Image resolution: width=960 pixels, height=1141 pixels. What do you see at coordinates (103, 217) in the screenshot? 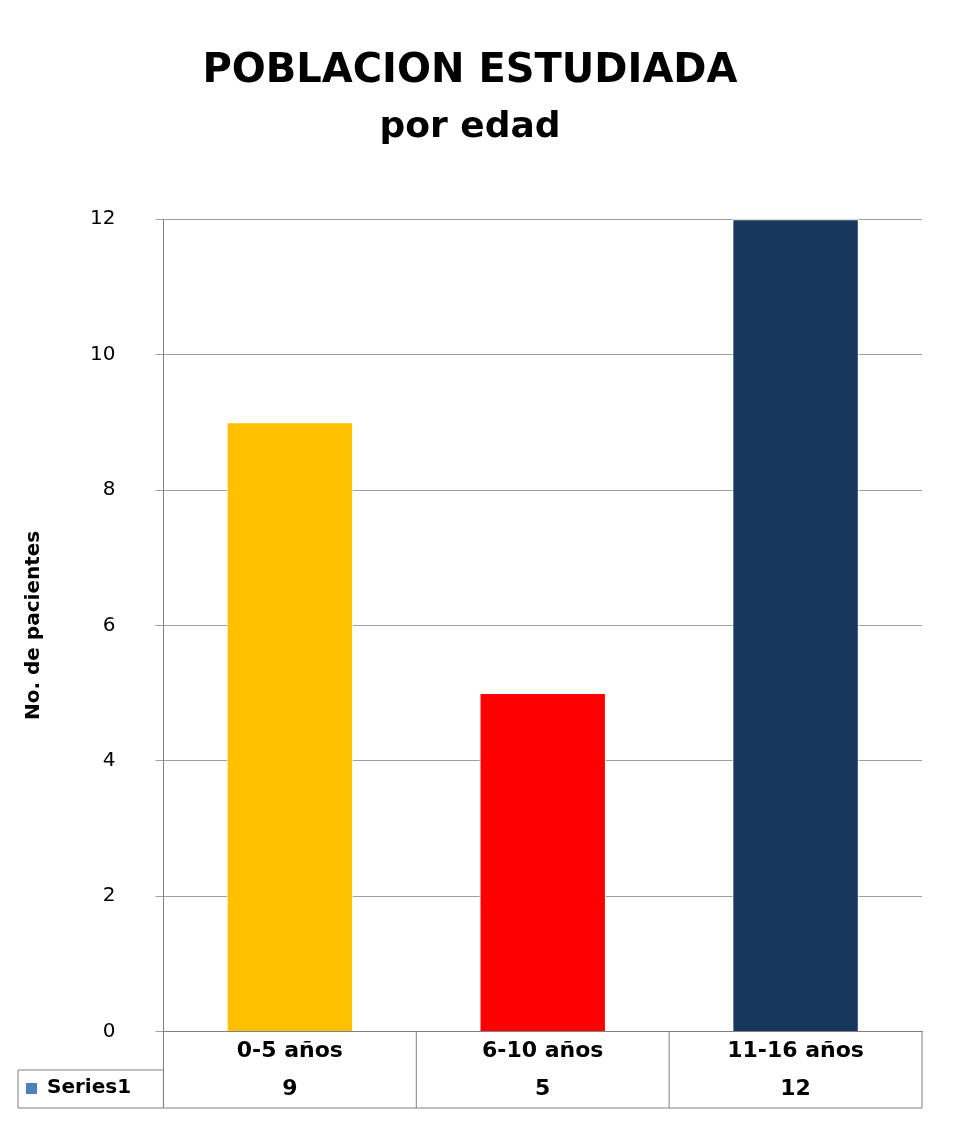
I see `y-tick-label: 12` at bounding box center [103, 217].